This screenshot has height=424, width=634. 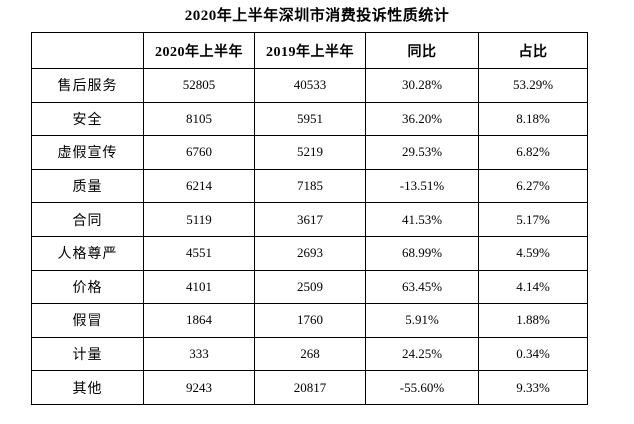 What do you see at coordinates (422, 287) in the screenshot?
I see `yoy-value: 63.45%` at bounding box center [422, 287].